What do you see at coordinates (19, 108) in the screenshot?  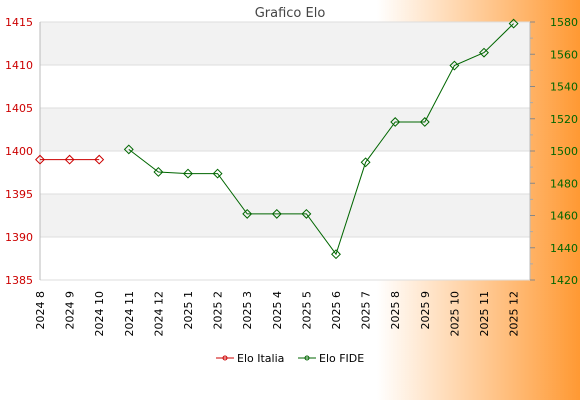 I see `left-tick-label: 1405` at bounding box center [19, 108].